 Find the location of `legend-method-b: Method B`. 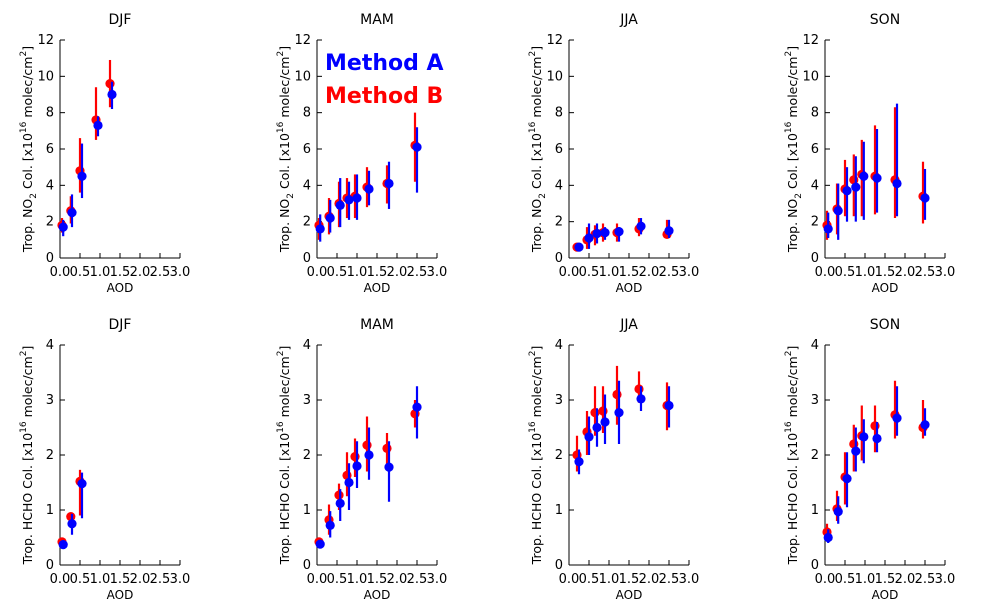

legend-method-b: Method B is located at coordinates (384, 96).